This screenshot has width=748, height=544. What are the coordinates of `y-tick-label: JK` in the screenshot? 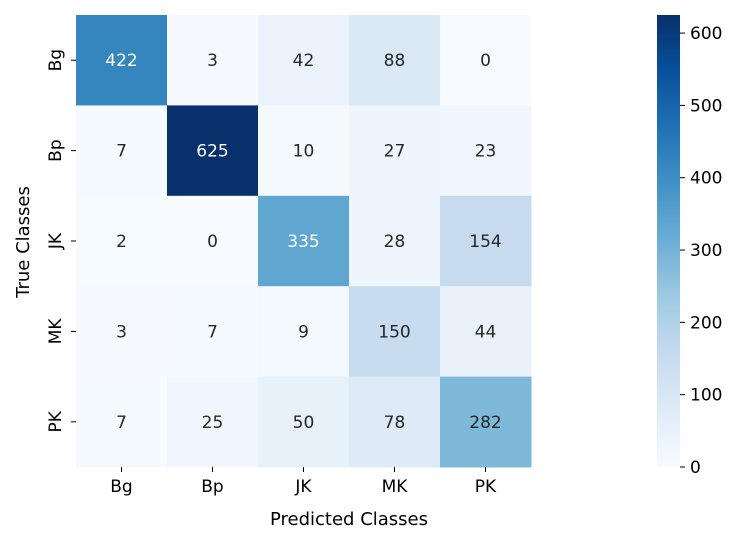 It's located at (56, 241).